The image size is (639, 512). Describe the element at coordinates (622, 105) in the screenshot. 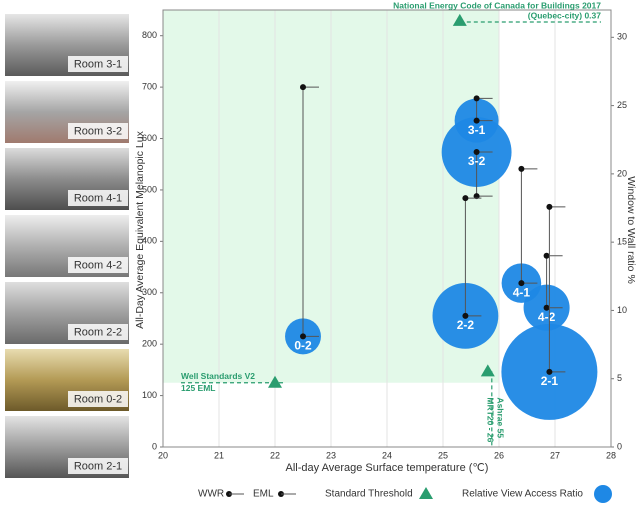

I see `y2-tick-label: 25` at that location.